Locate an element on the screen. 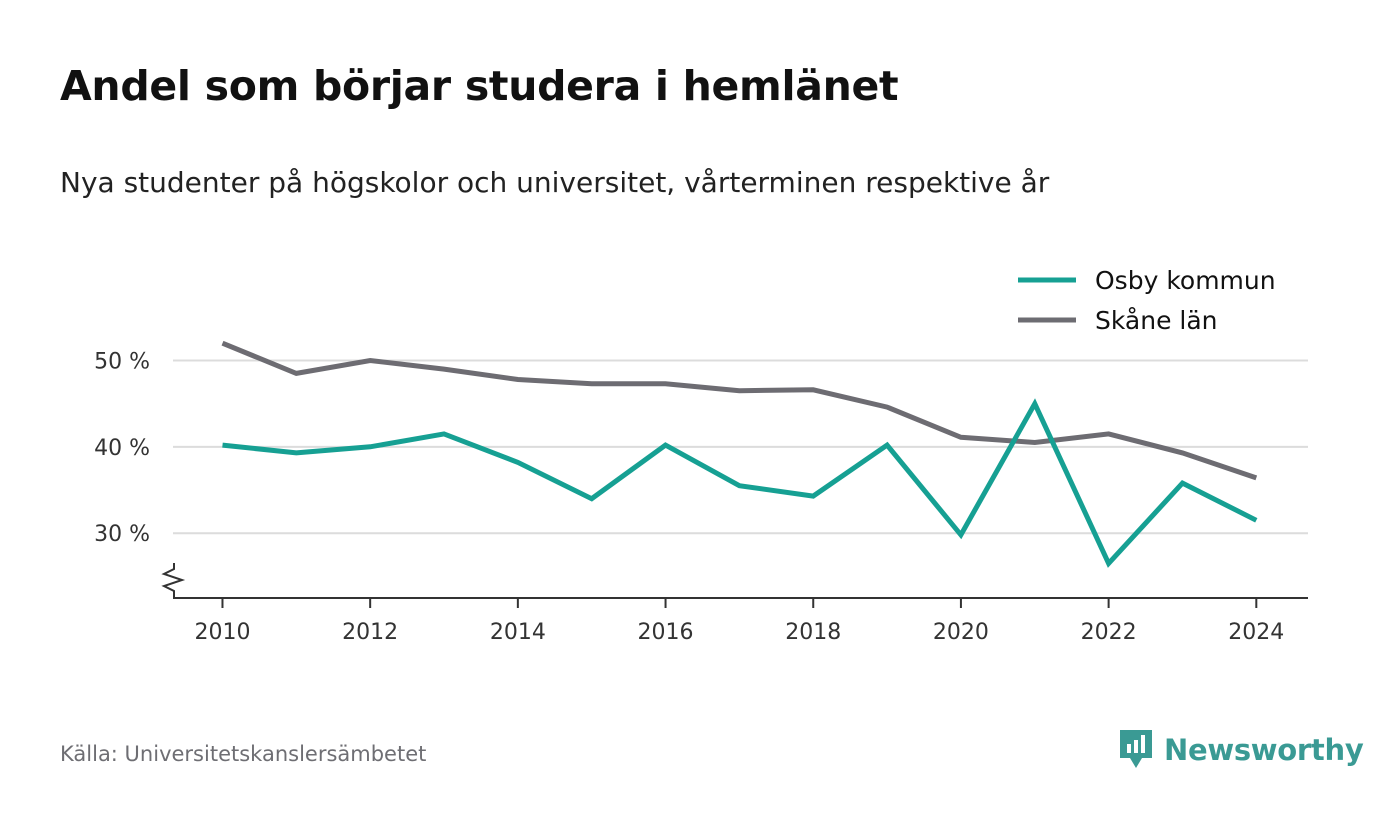  x-tick-label: 2016 is located at coordinates (666, 632).